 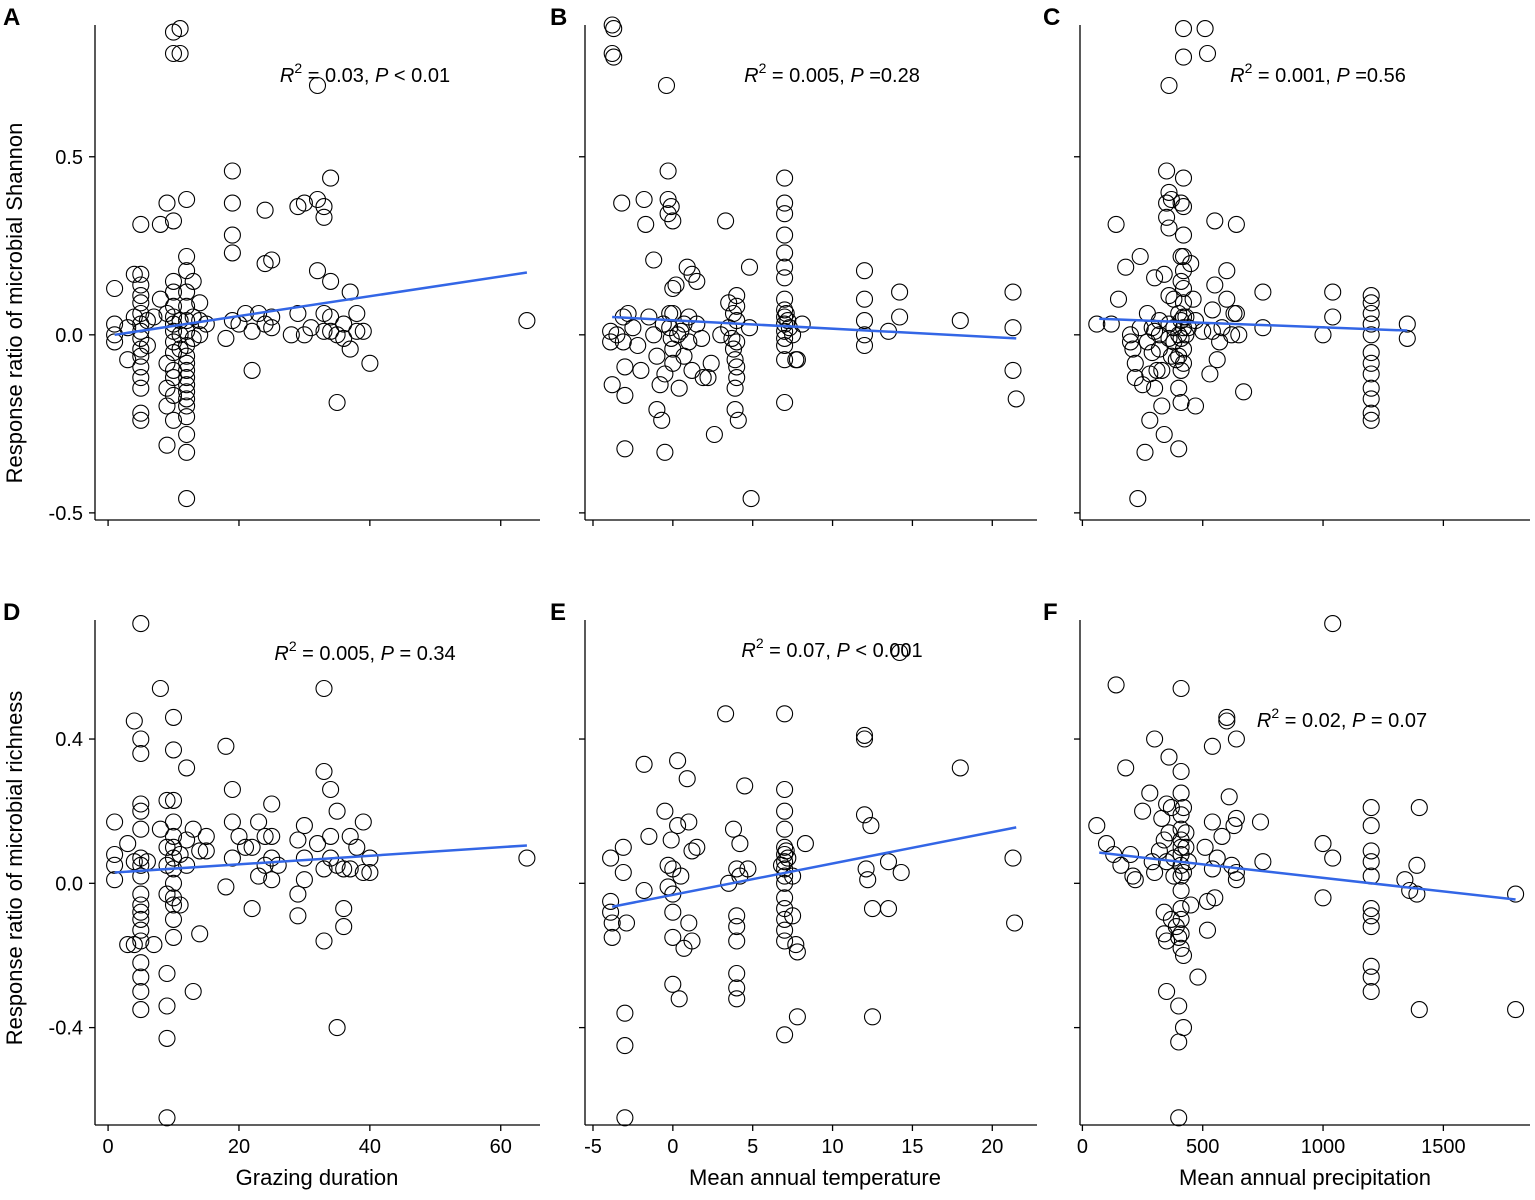 What do you see at coordinates (1318, 73) in the screenshot?
I see `stat-annotation: R2 = 0.001, P =0.56` at bounding box center [1318, 73].